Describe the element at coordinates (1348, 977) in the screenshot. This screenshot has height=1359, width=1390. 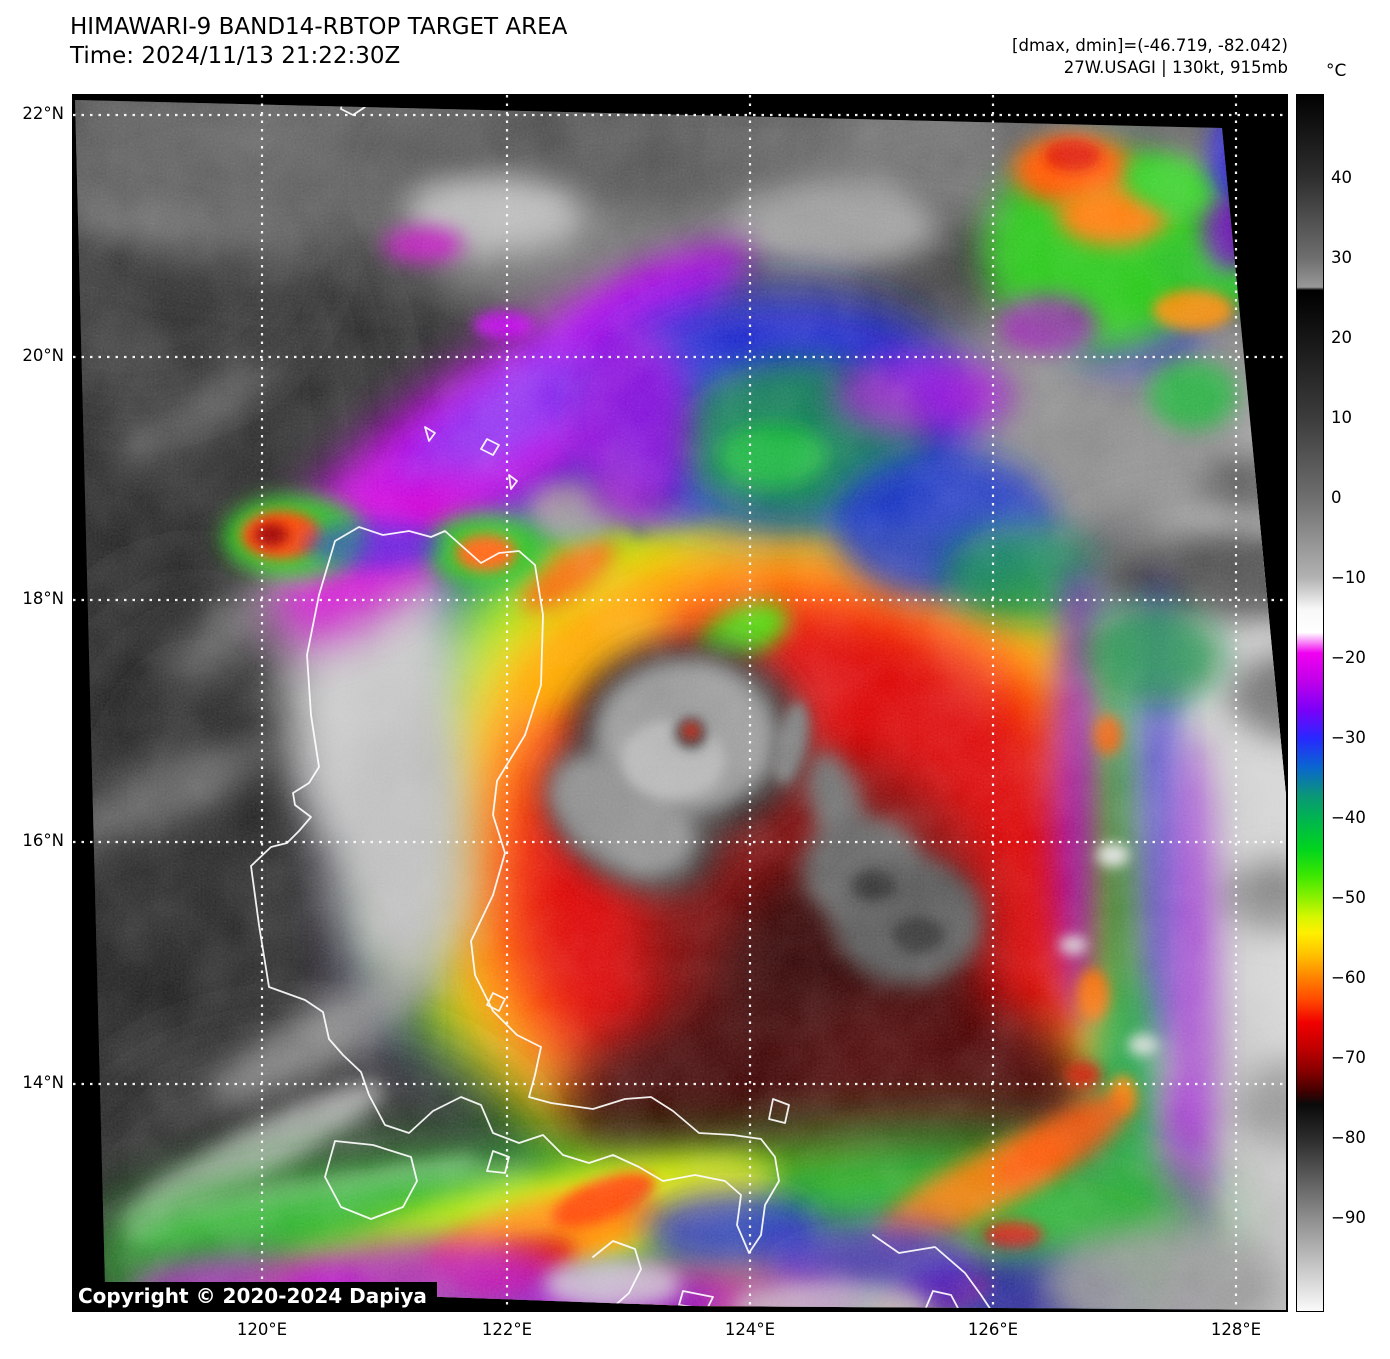
I see `colorbar-tick-label: −60` at that location.